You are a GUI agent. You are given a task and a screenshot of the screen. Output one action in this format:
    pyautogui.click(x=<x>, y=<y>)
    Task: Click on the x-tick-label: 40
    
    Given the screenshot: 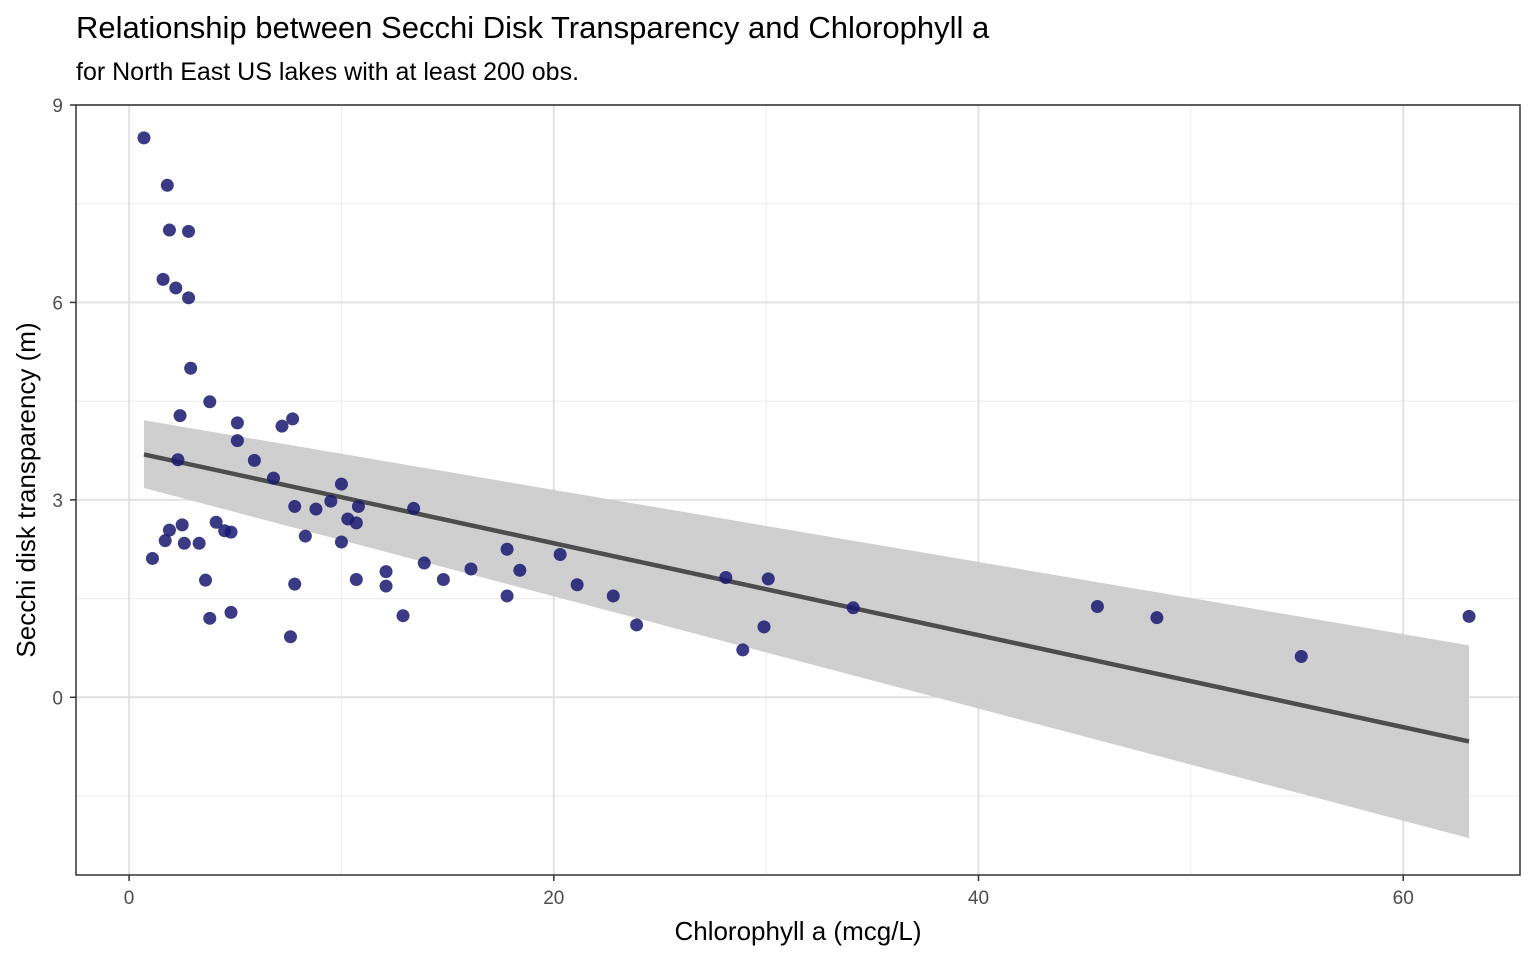 What is the action you would take?
    pyautogui.click(x=978, y=898)
    